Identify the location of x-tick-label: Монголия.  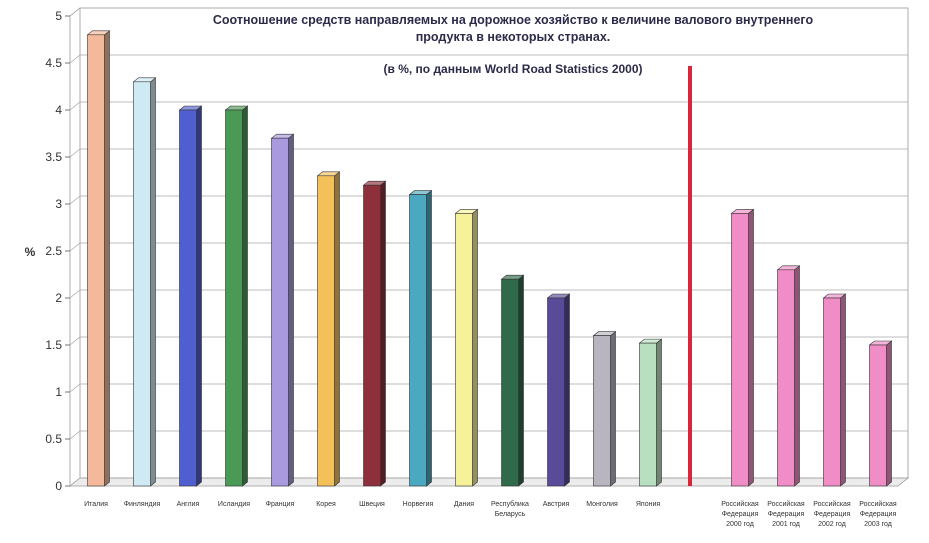
(602, 504).